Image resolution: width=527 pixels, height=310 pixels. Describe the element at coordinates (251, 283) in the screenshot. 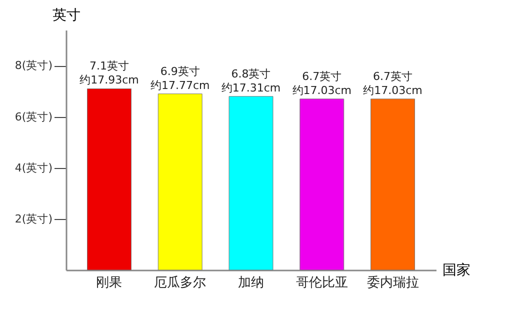

I see `x-tick-label: 加纳` at that location.